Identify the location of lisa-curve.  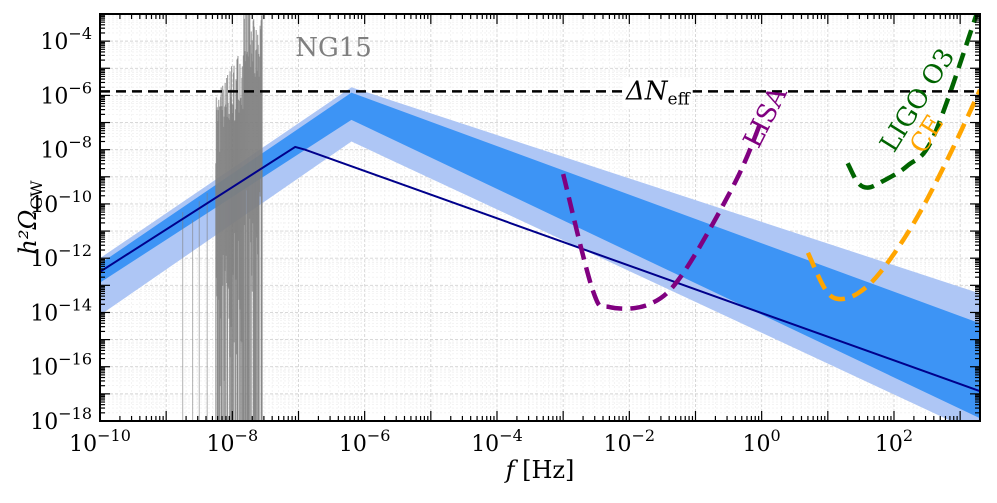
(662, 214).